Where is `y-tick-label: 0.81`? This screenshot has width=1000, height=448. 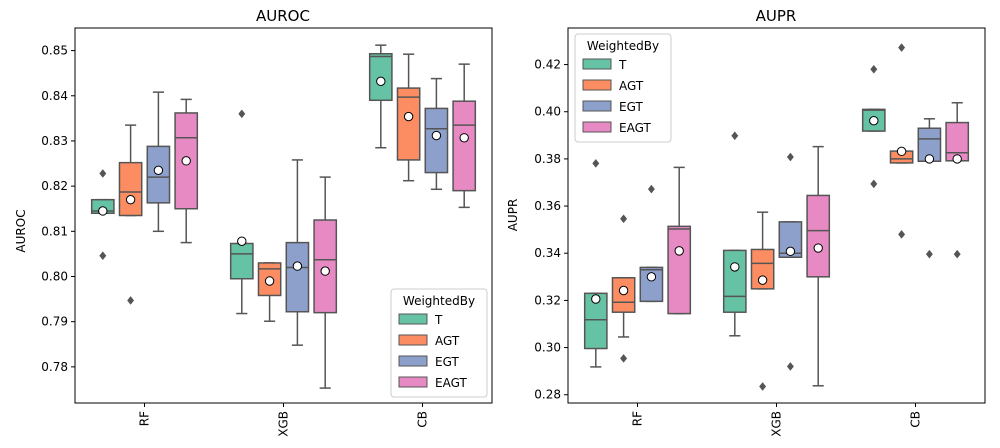
y-tick-label: 0.81 is located at coordinates (54, 231).